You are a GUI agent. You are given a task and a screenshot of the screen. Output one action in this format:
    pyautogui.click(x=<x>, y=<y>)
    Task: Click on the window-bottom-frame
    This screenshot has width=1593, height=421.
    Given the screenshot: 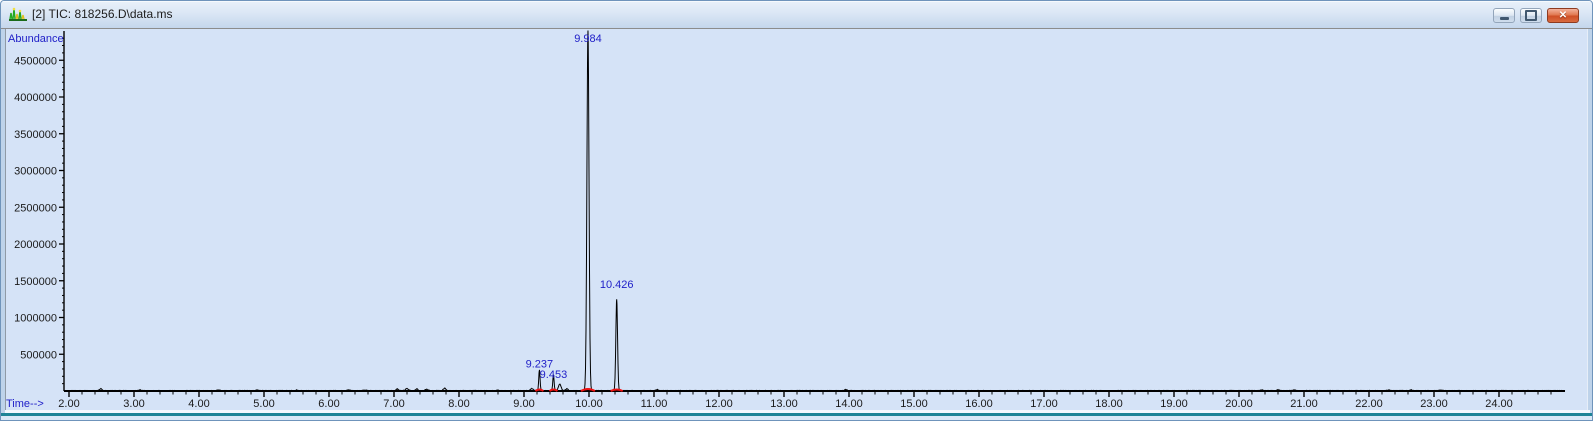 What is the action you would take?
    pyautogui.click(x=796, y=415)
    